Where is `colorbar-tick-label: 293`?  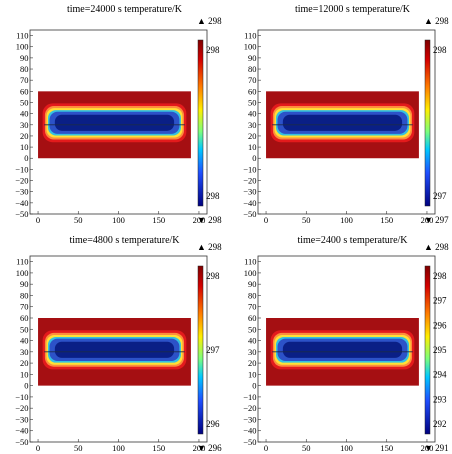
colorbar-tick-label: 293 is located at coordinates (440, 399).